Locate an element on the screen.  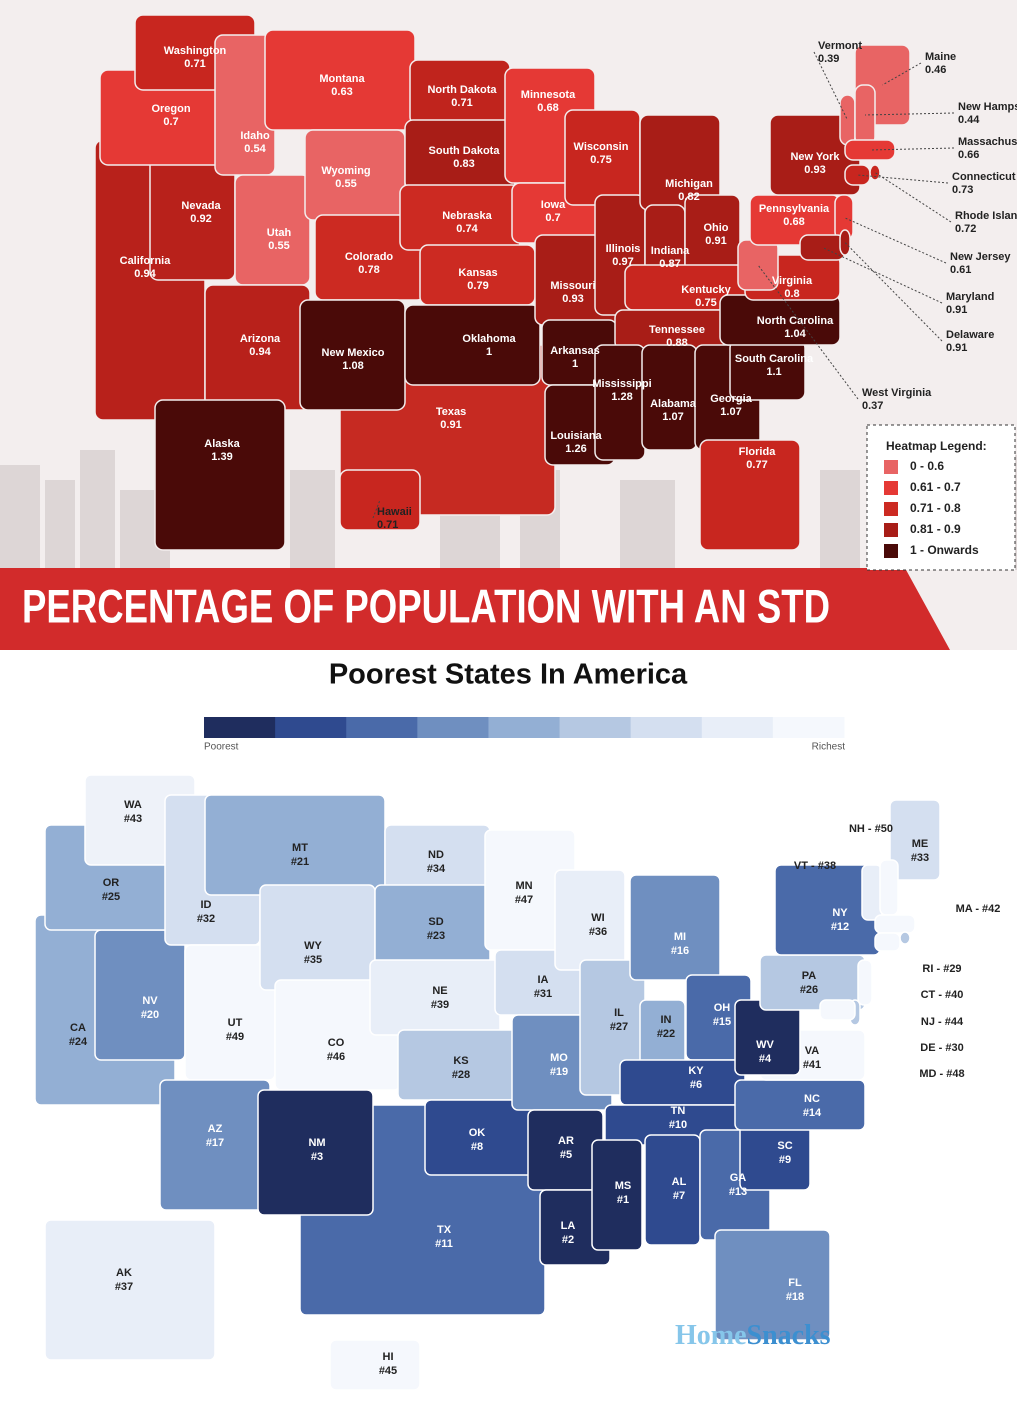
state-value: 1 is located at coordinates (575, 364).